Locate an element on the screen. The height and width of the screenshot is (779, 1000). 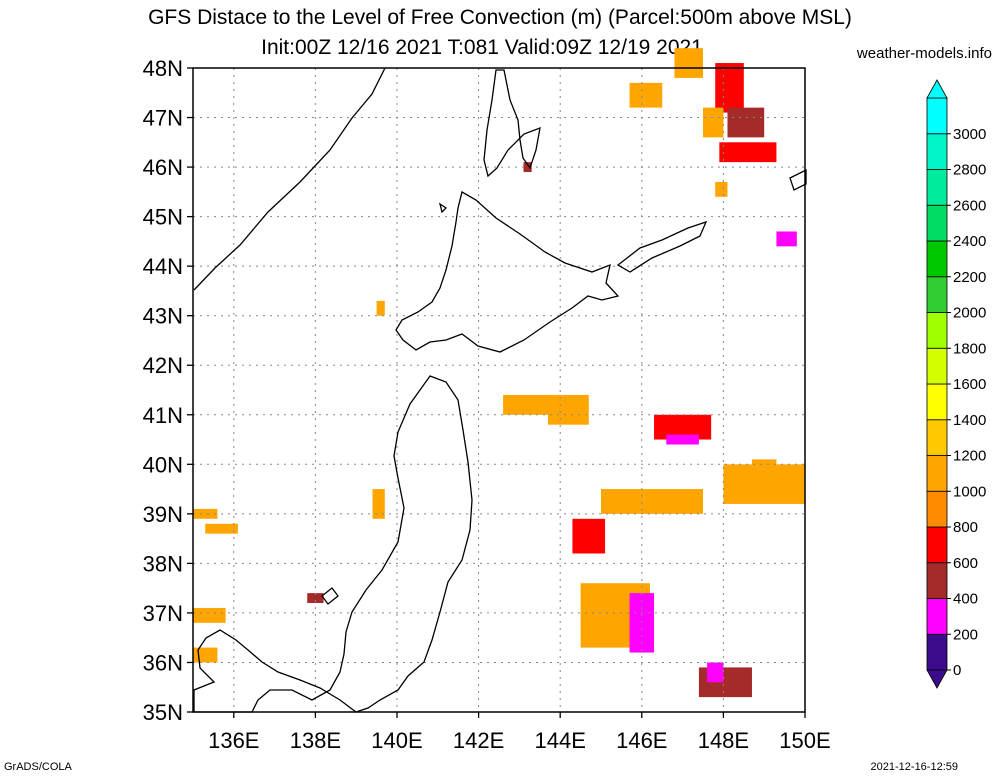
colorbar-label: 1600 is located at coordinates (969, 384).